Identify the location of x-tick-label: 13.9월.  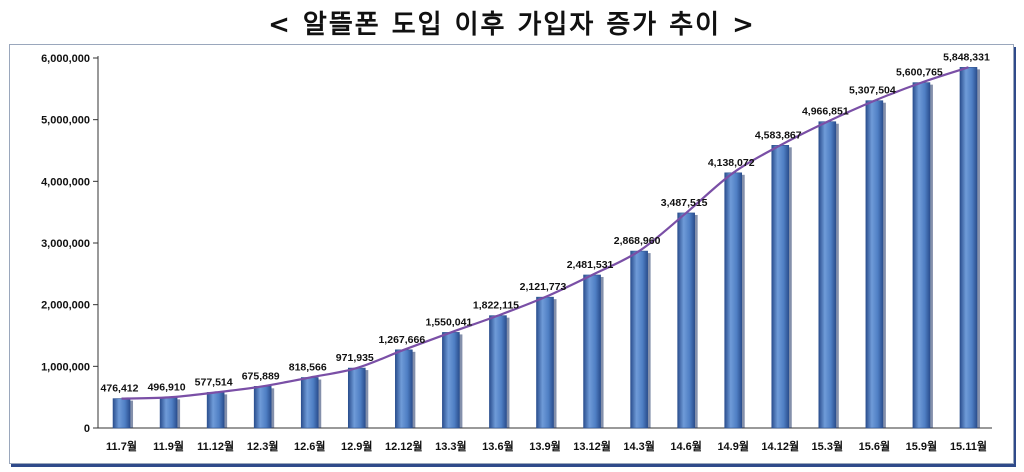
(545, 446).